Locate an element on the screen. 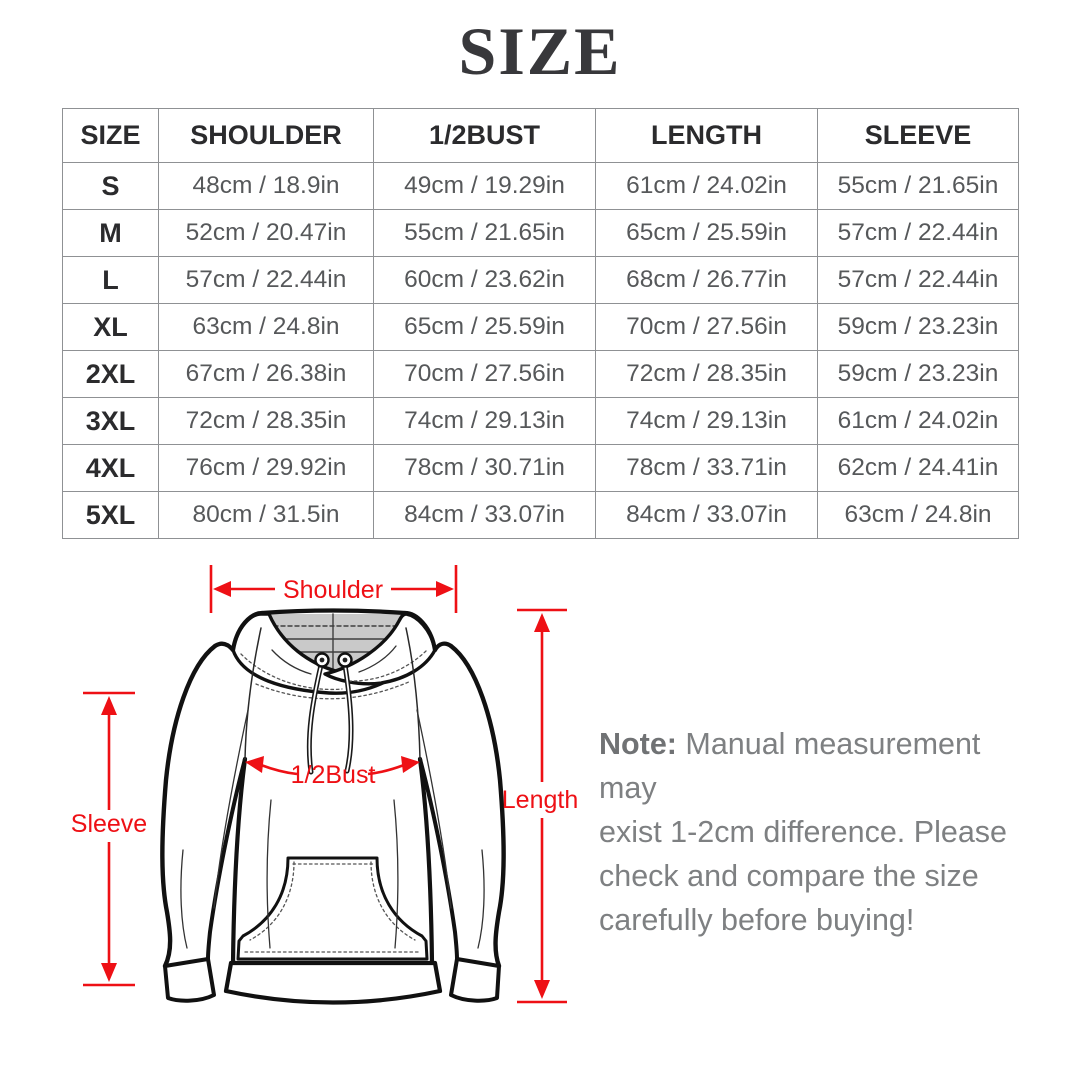 Image resolution: width=1080 pixels, height=1080 pixels. size-cell: 2XL is located at coordinates (110, 374).